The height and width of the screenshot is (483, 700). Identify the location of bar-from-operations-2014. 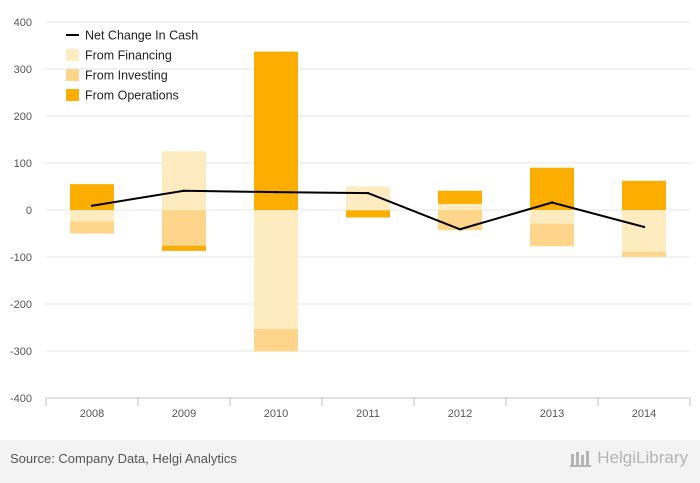
(644, 195).